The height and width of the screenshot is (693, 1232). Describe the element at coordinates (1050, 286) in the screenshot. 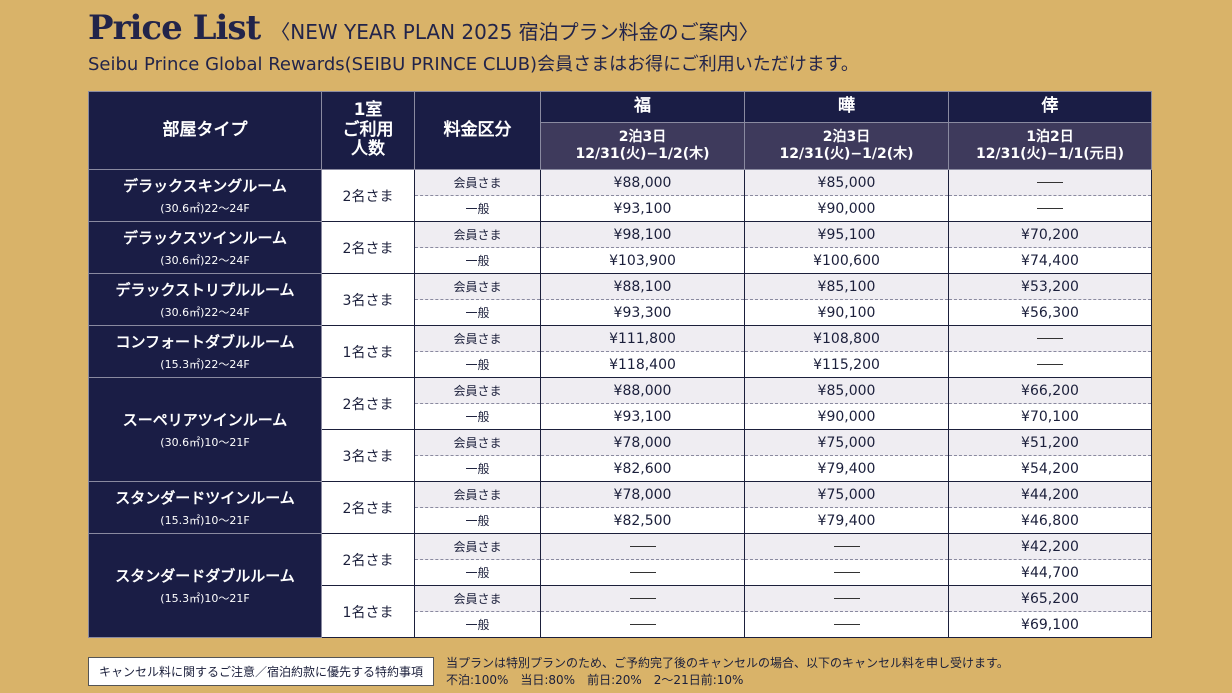

I see `price-value: ¥53,200` at that location.